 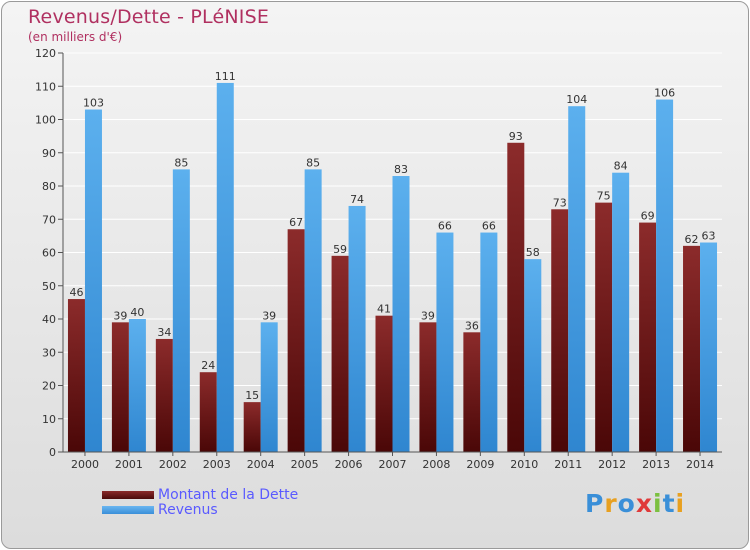 I want to click on data-label-revenus: 103, so click(x=93, y=103).